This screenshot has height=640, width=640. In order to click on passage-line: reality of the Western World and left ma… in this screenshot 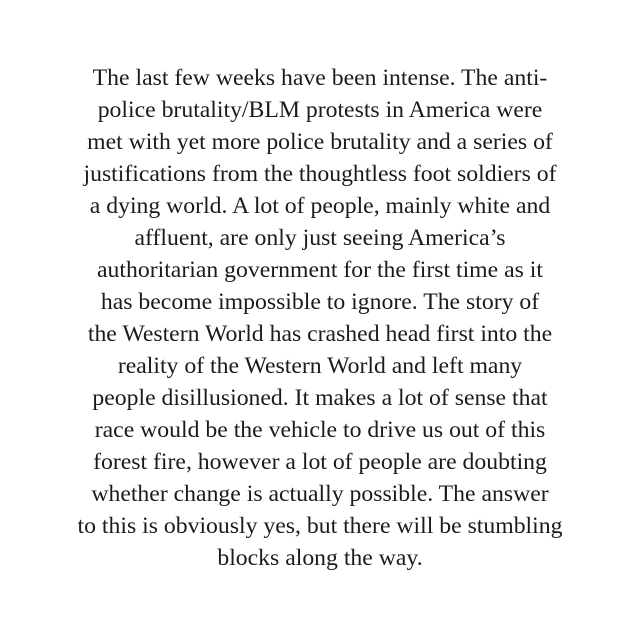, I will do `click(320, 366)`.